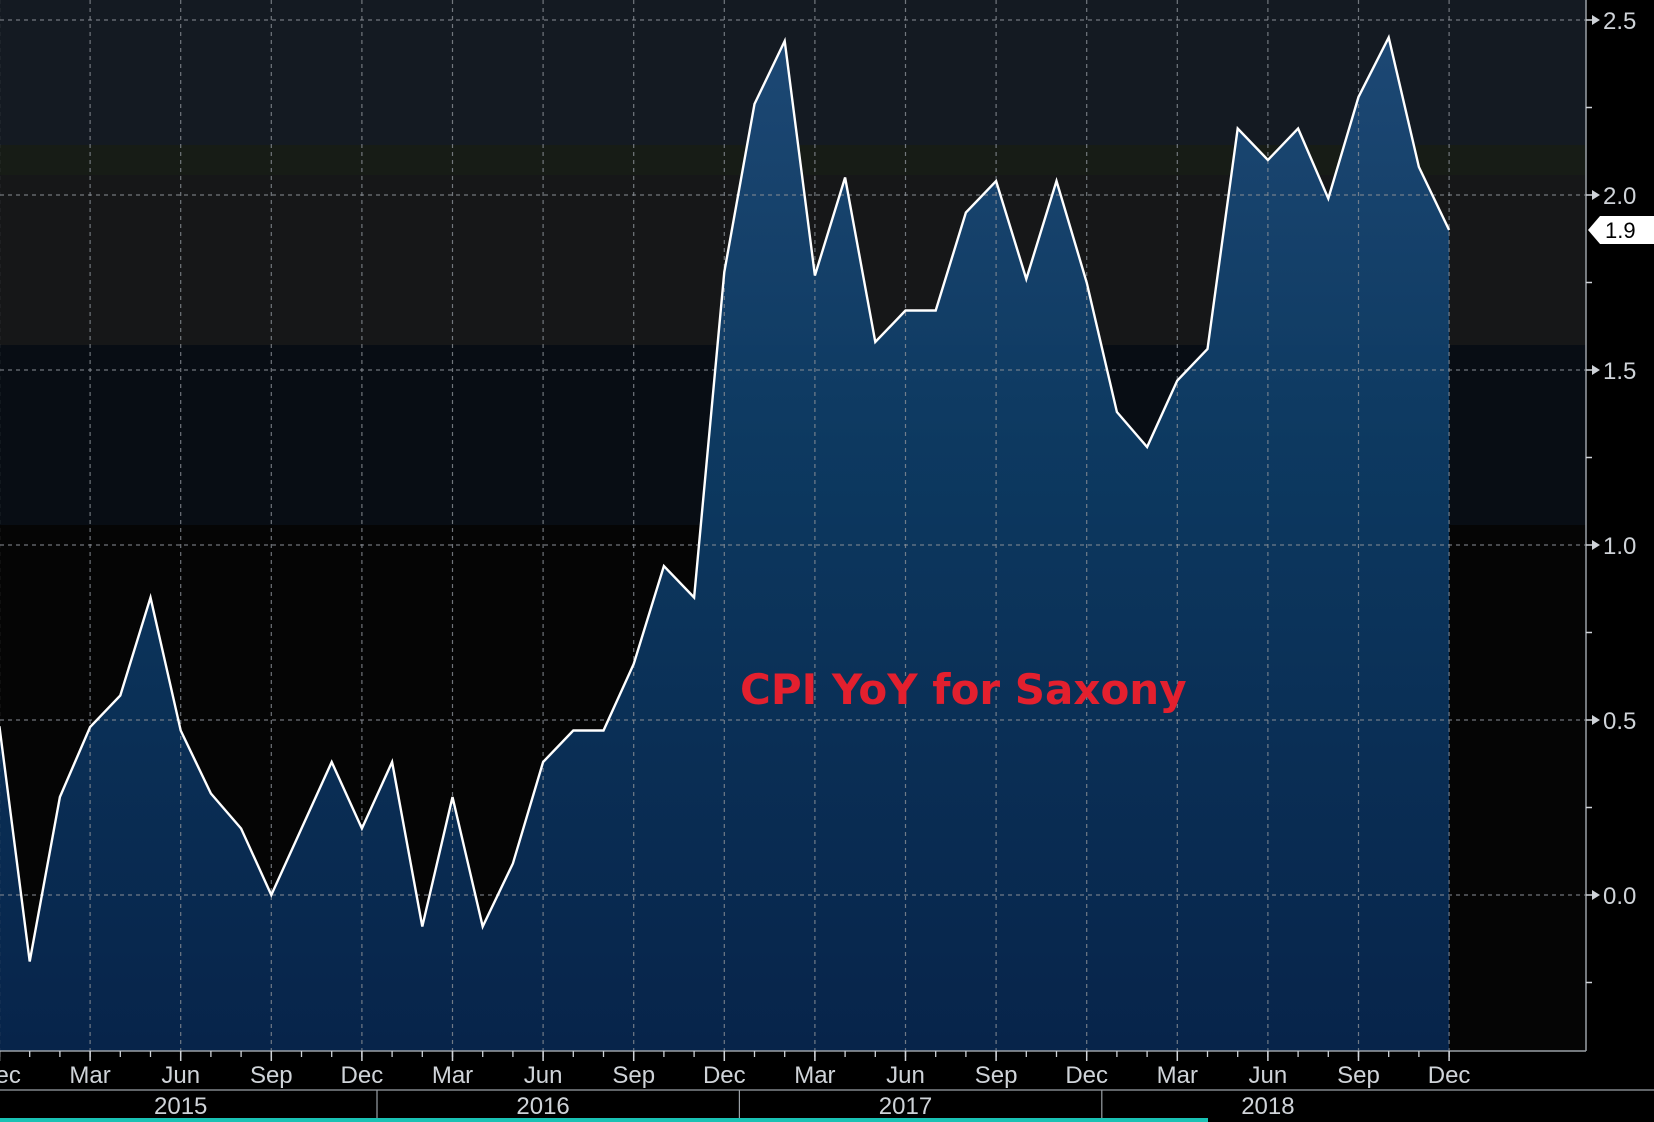 The width and height of the screenshot is (1654, 1122). Describe the element at coordinates (1619, 371) in the screenshot. I see `y-tick-label: 1.5` at that location.